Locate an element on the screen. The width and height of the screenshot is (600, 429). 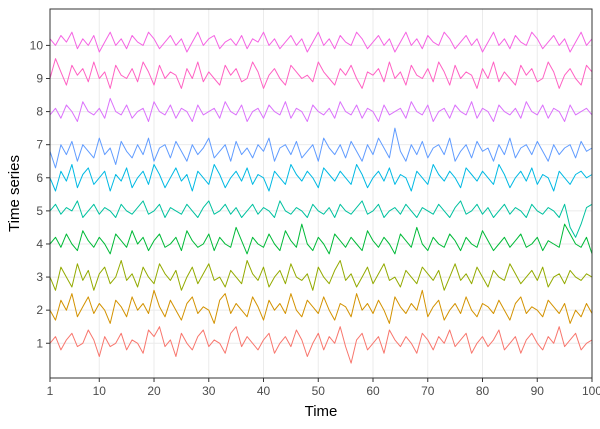
x-tick-label: 10 is located at coordinates (100, 391).